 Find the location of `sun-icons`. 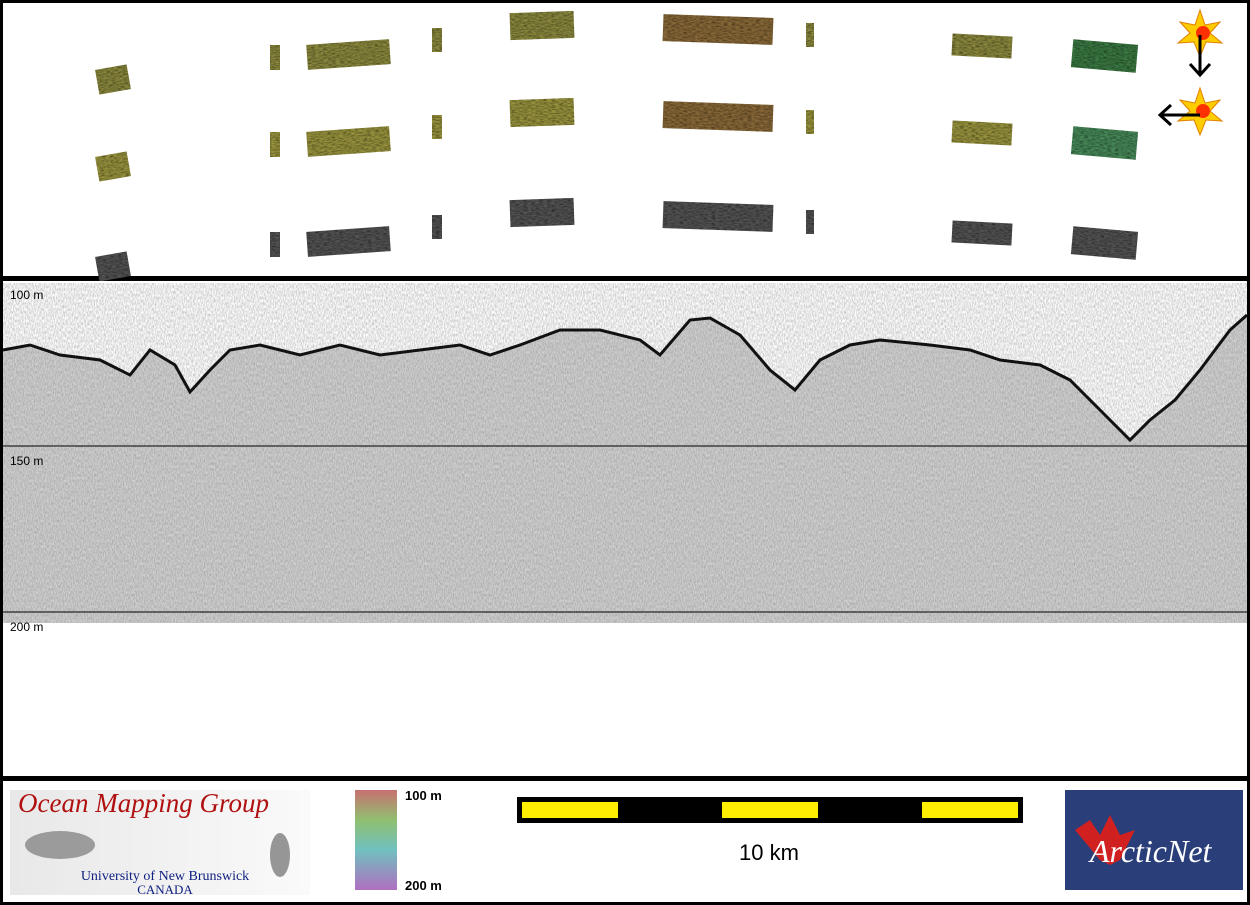

sun-icons is located at coordinates (1190, 72).